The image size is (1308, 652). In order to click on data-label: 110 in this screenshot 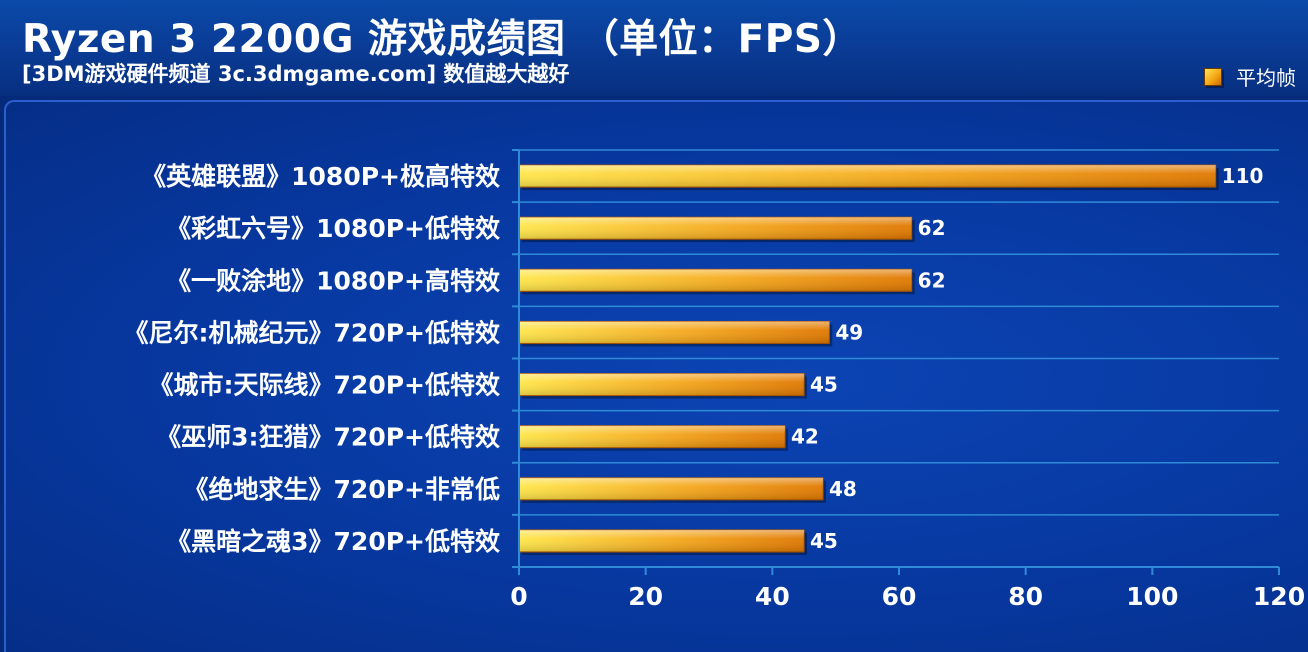, I will do `click(1243, 176)`.